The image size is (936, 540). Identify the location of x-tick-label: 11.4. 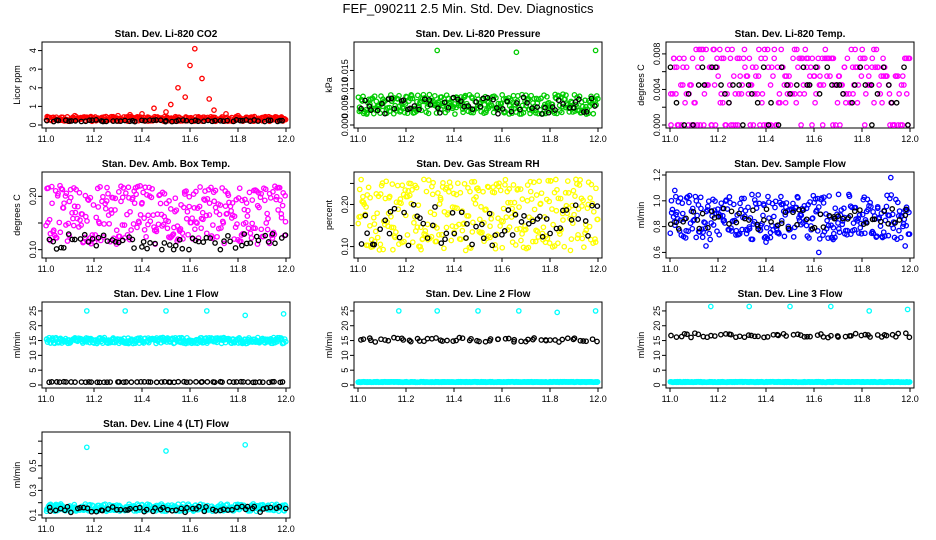
(142, 529).